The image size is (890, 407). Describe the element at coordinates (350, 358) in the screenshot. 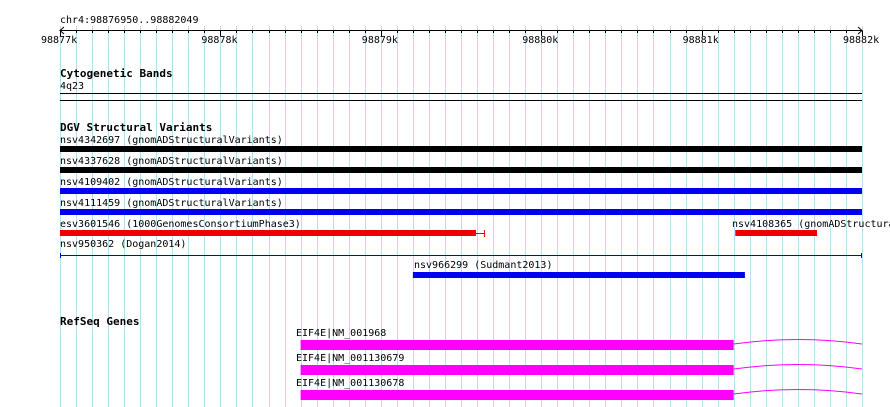

I see `refseq-feature-label: EIF4E|NM_001130679` at that location.